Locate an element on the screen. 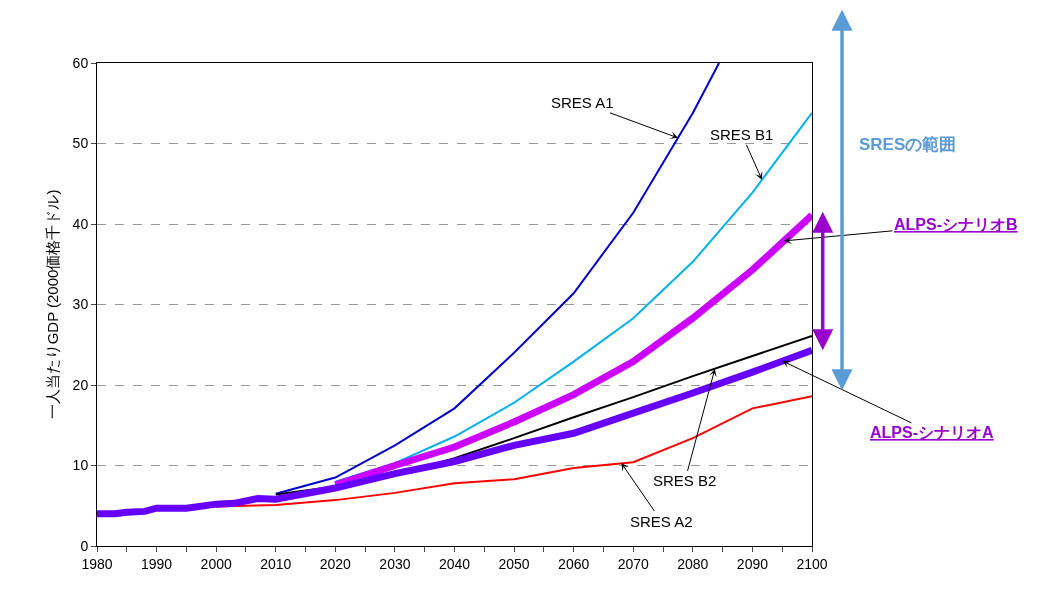 The height and width of the screenshot is (590, 1043). x-tick-label: 2080 is located at coordinates (693, 563).